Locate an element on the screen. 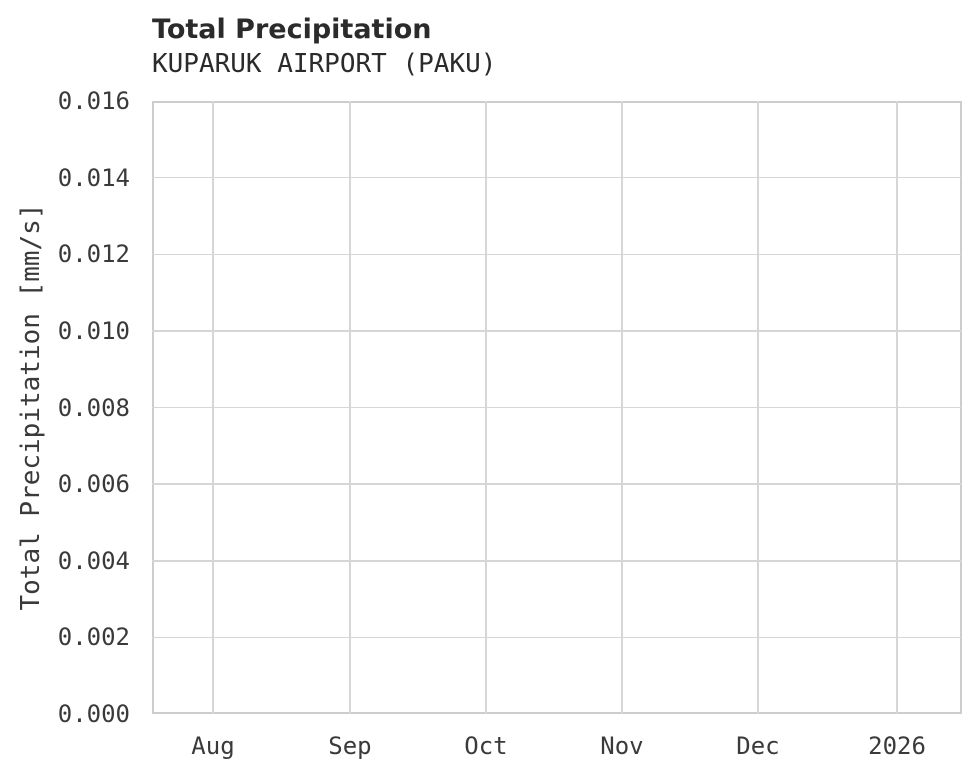 This screenshot has width=980, height=780. x-tick-label: Dec is located at coordinates (758, 746).